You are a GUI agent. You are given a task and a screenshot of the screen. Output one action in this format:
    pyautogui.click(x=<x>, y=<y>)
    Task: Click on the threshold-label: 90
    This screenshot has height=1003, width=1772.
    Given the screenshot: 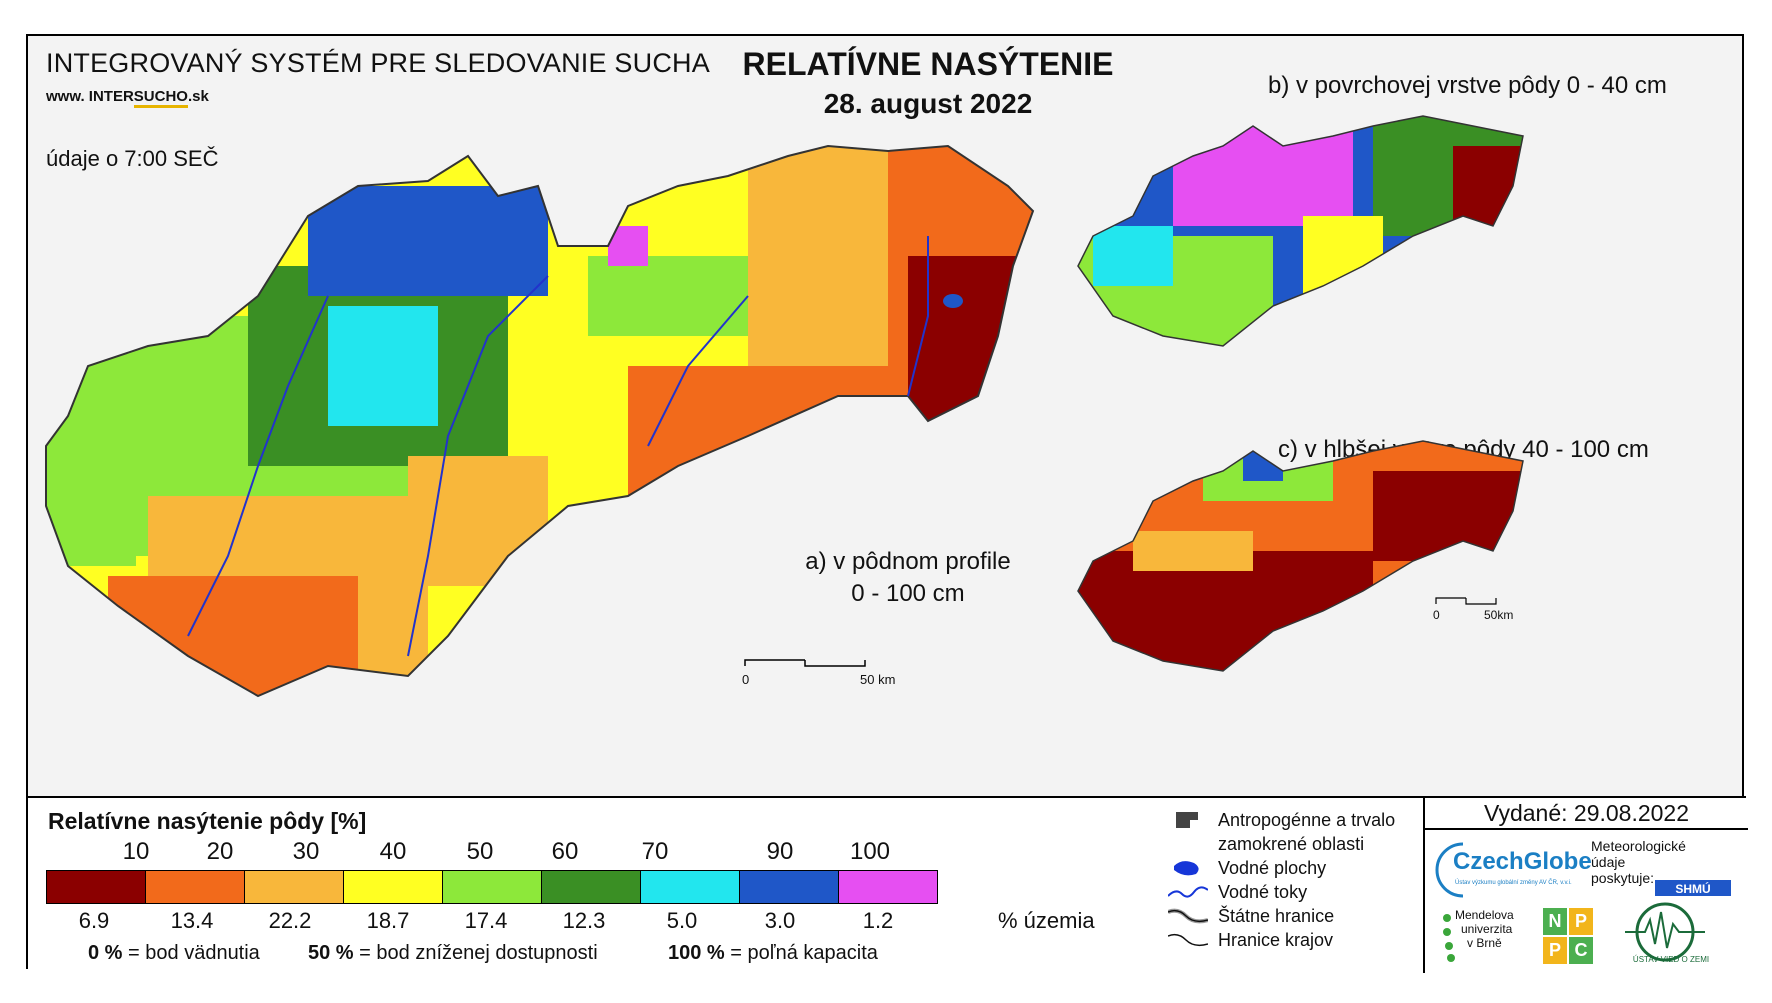 What is the action you would take?
    pyautogui.click(x=780, y=851)
    